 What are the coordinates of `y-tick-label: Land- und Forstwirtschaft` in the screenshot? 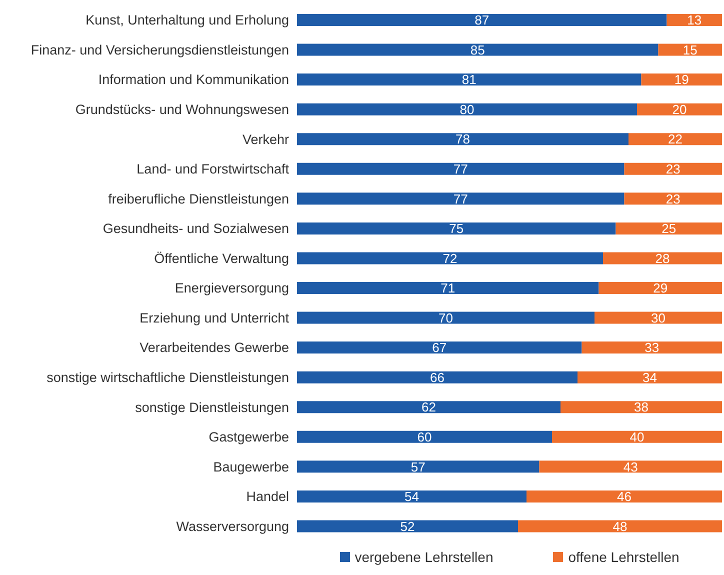 It's located at (213, 169).